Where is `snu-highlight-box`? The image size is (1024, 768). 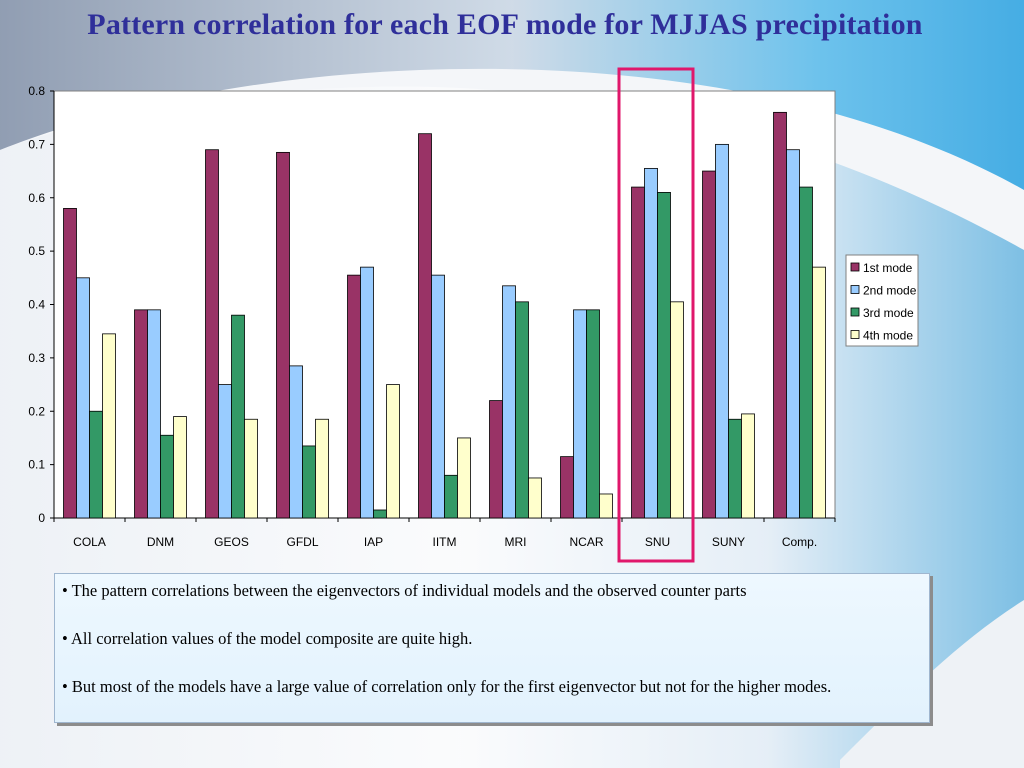 snu-highlight-box is located at coordinates (656, 315).